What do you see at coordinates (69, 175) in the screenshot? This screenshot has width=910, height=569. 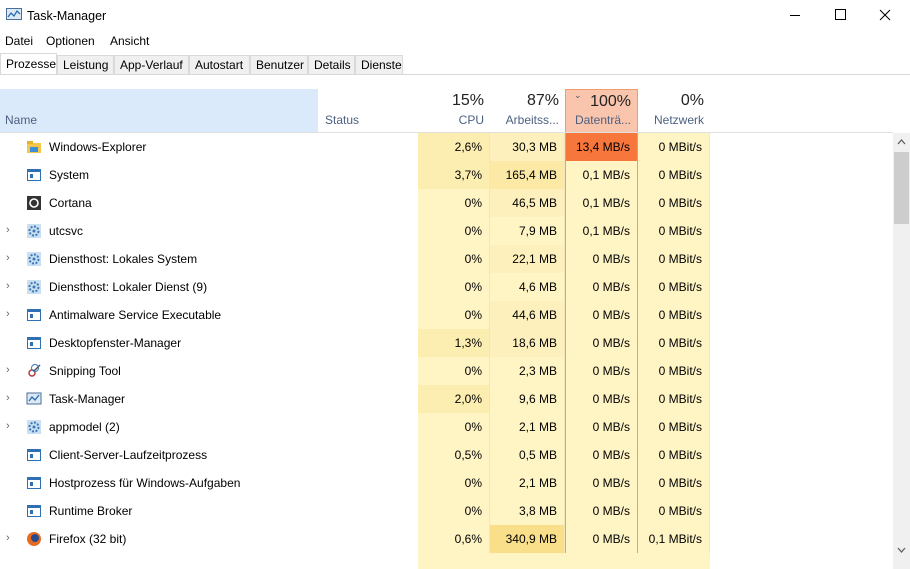 I see `process-name: System` at bounding box center [69, 175].